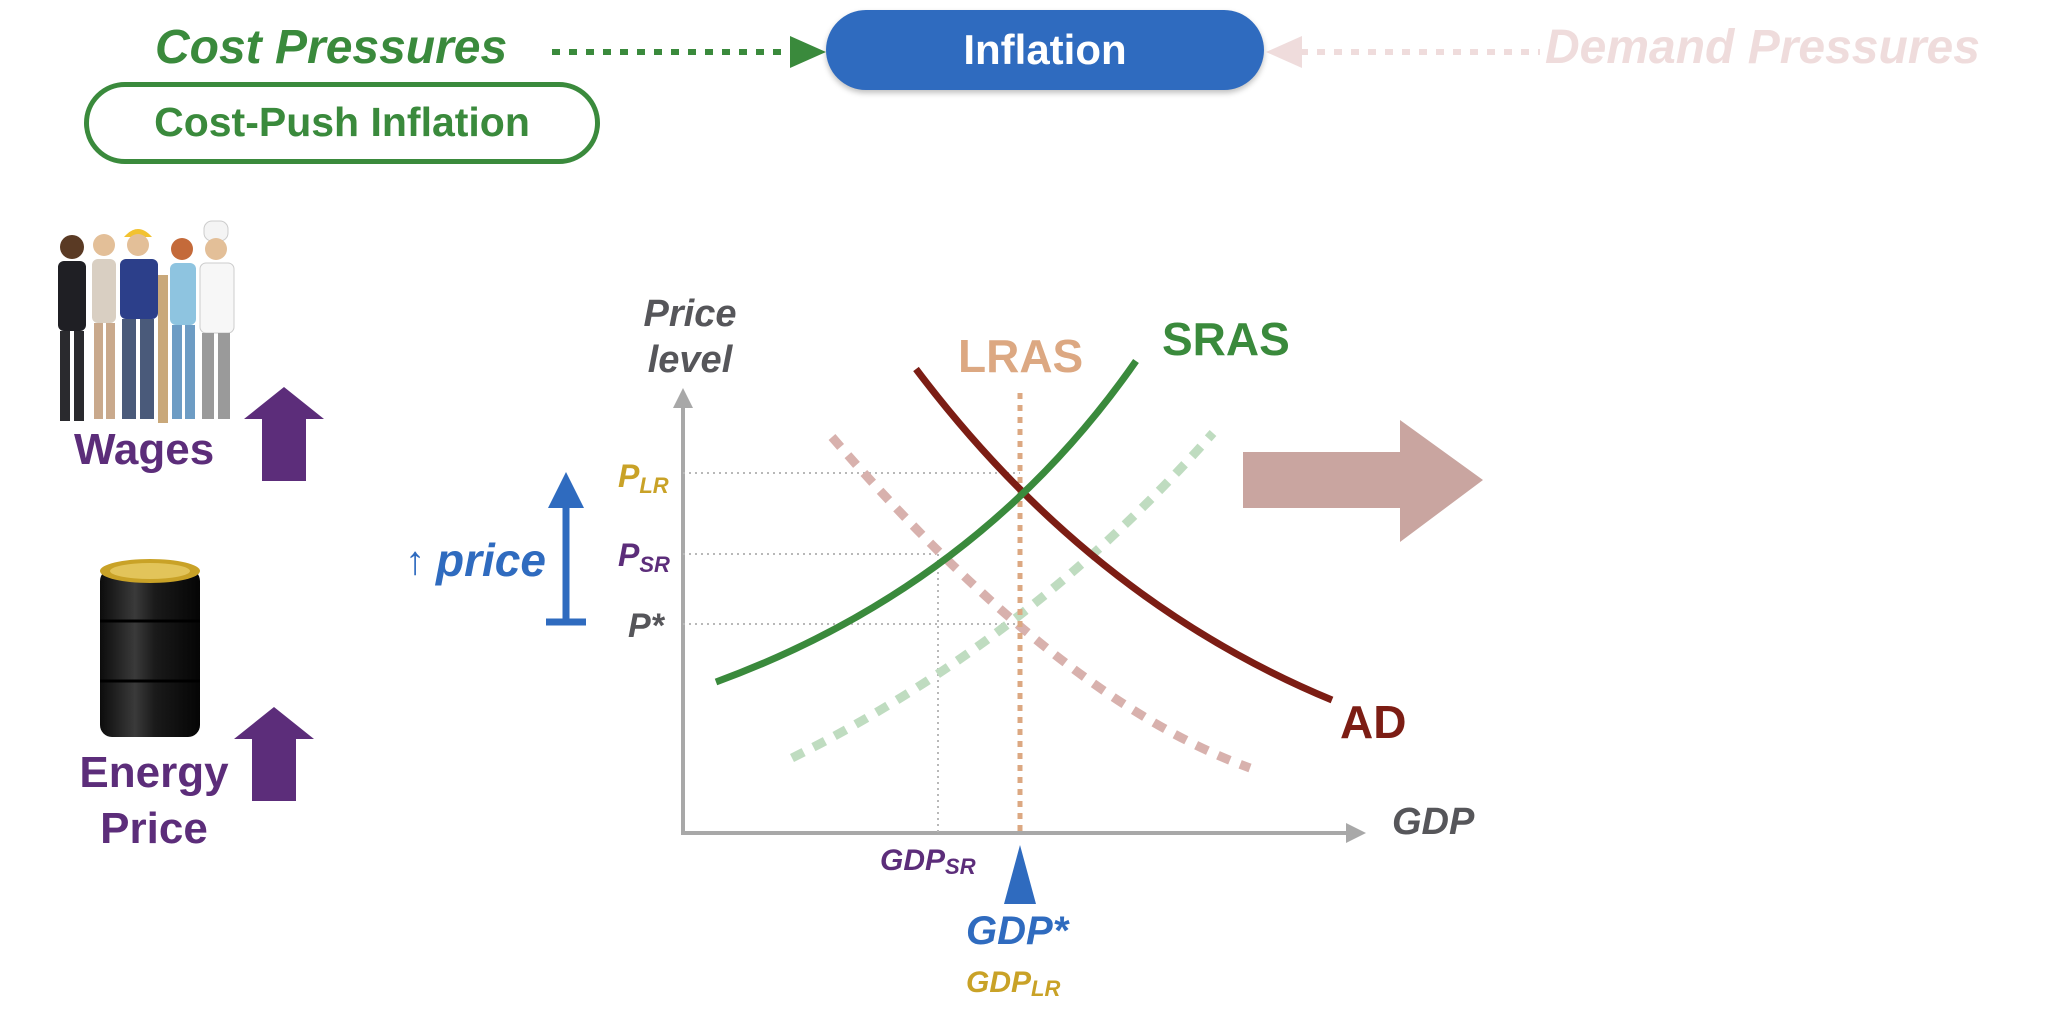 This screenshot has width=2056, height=1016. I want to click on worker-chef, so click(217, 319).